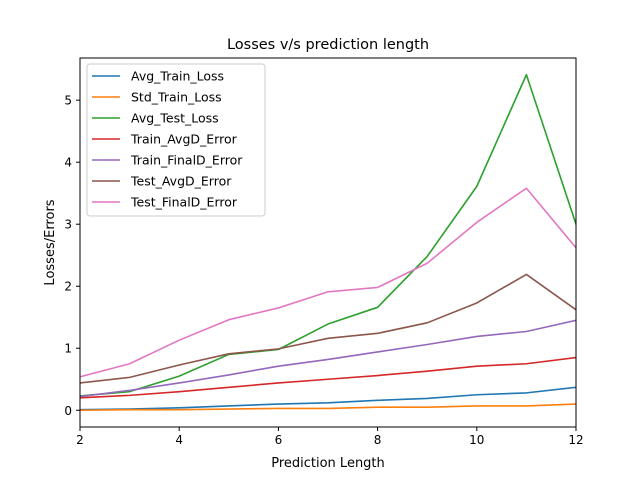  I want to click on legend-label: Train_FinalD_Error, so click(186, 160).